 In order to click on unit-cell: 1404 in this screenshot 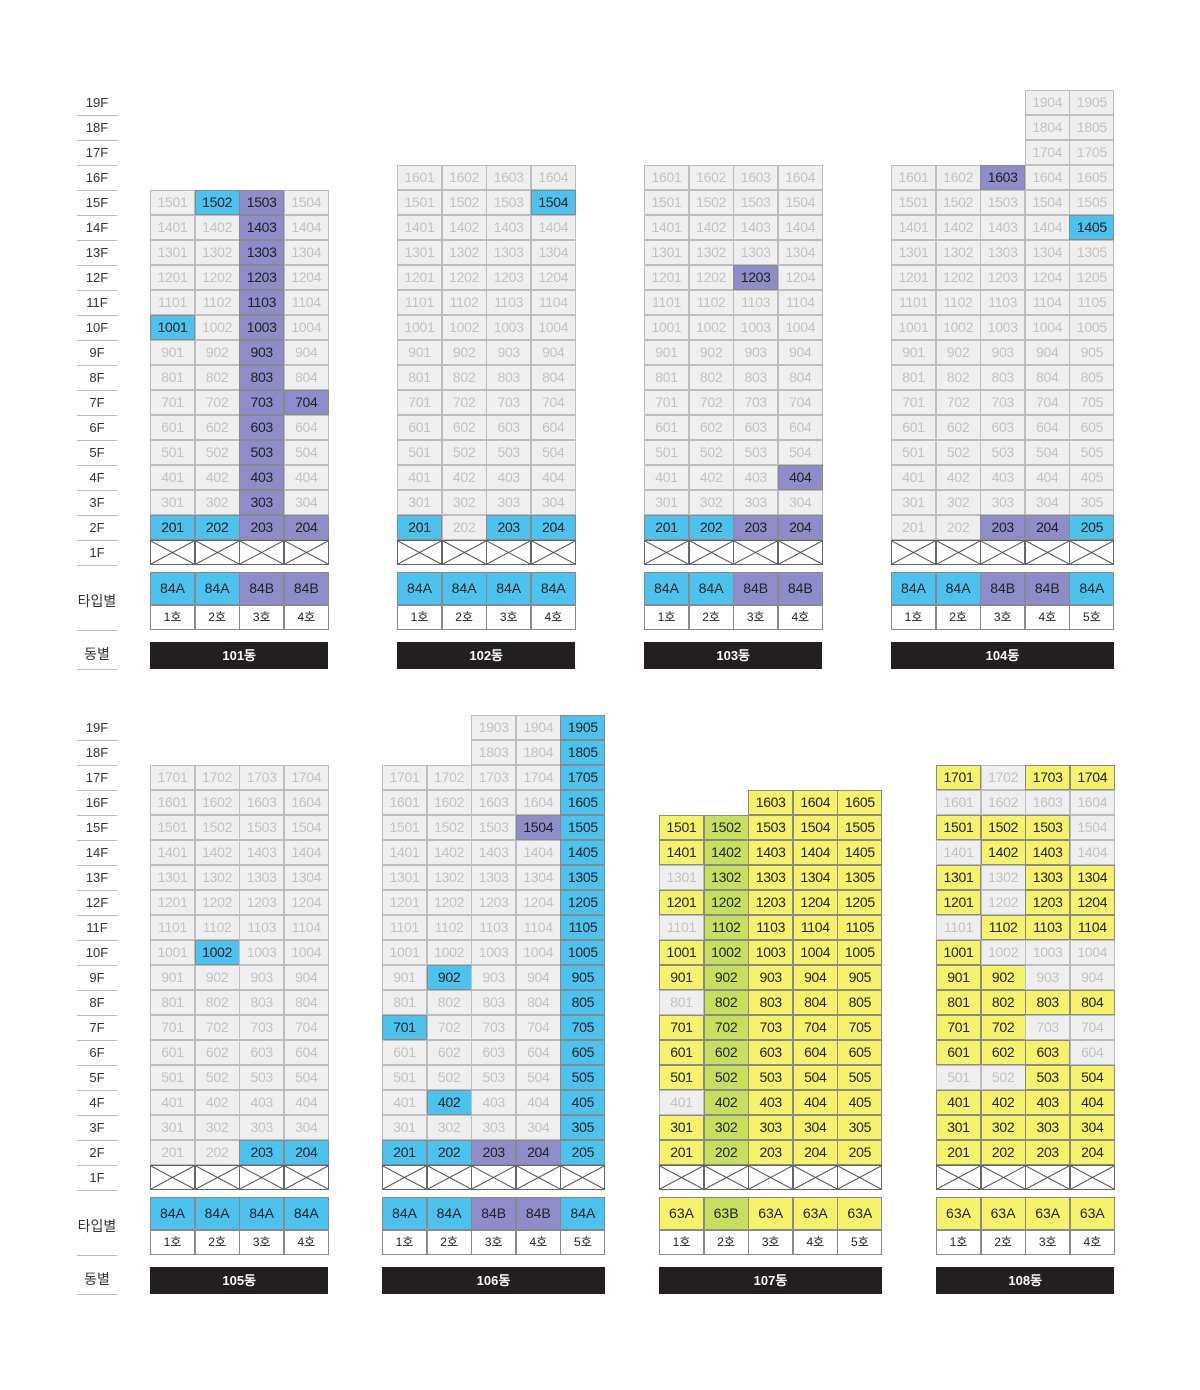, I will do `click(553, 227)`.